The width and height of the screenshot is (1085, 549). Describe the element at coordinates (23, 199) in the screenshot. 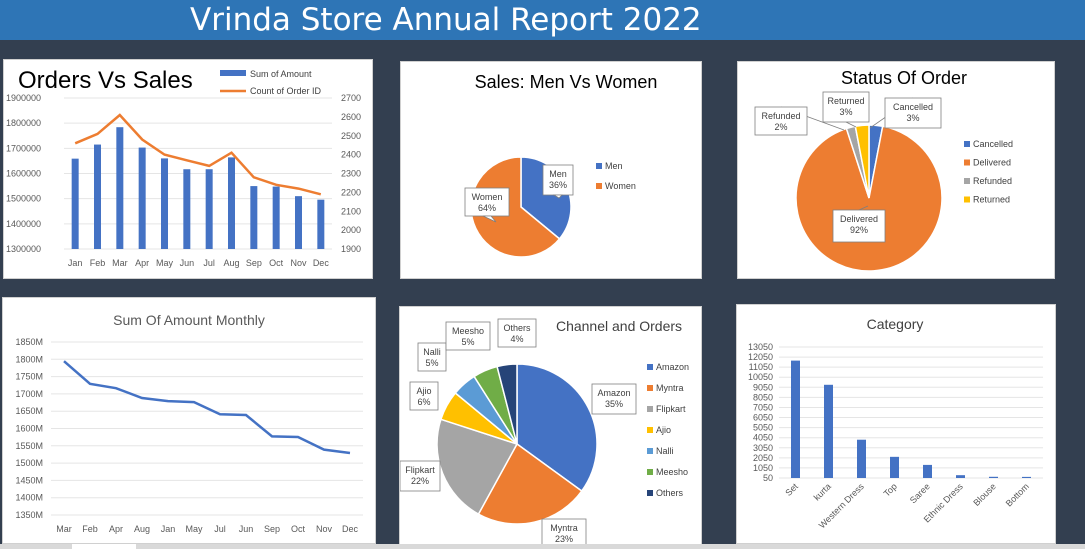

I see `y-left-tick-label: 1500000` at that location.